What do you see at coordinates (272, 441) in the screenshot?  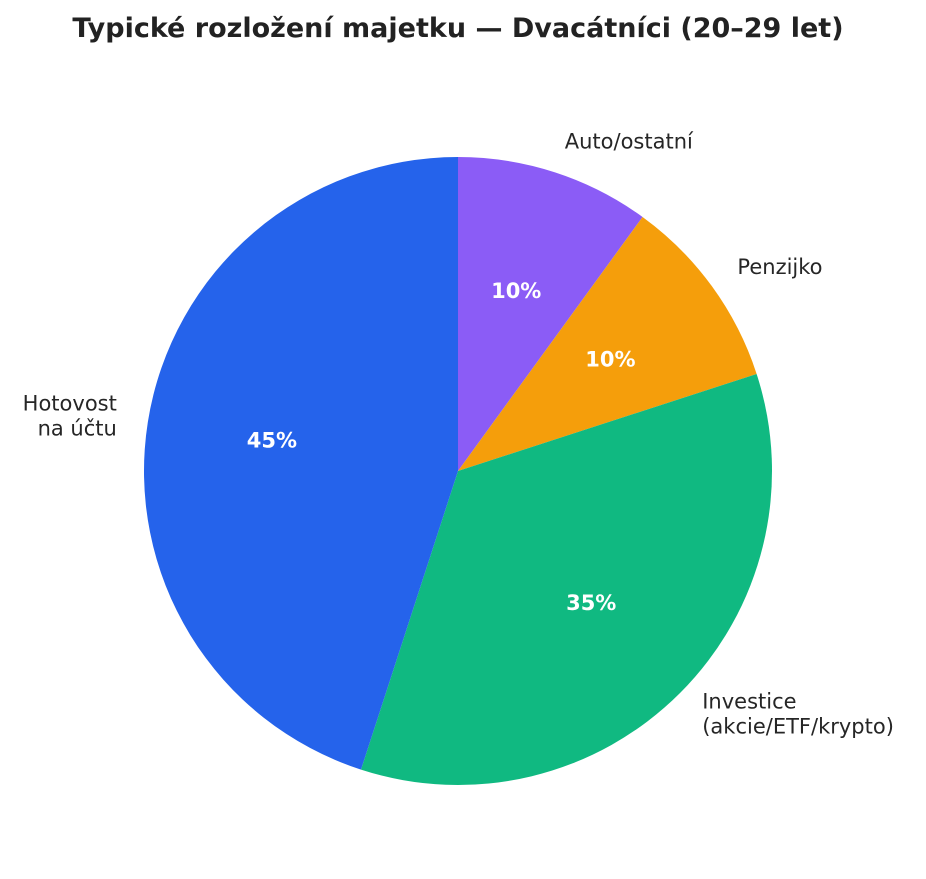 I see `slice-percent-hotovost-na-uctu: 45%` at bounding box center [272, 441].